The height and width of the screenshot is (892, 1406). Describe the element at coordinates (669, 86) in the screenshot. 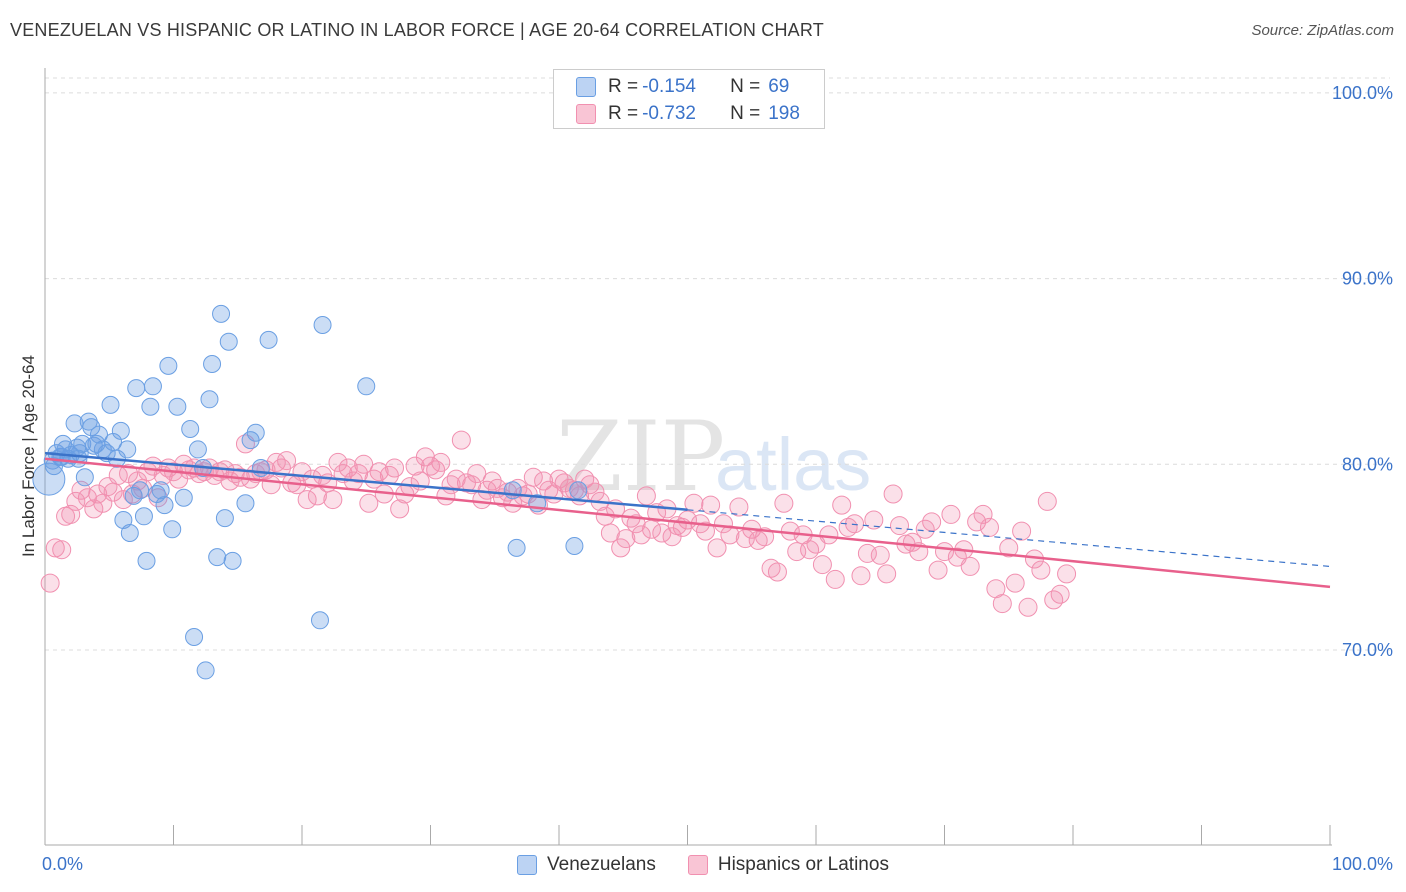

I see `r-value: -0.154` at that location.